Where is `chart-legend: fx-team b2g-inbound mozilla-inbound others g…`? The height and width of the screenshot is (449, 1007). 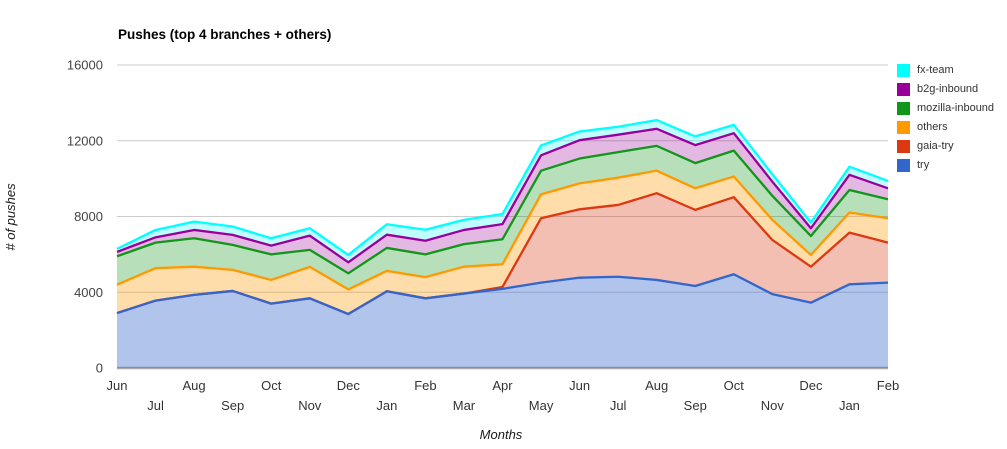
chart-legend: fx-team b2g-inbound mozilla-inbound others g… is located at coordinates (945, 121).